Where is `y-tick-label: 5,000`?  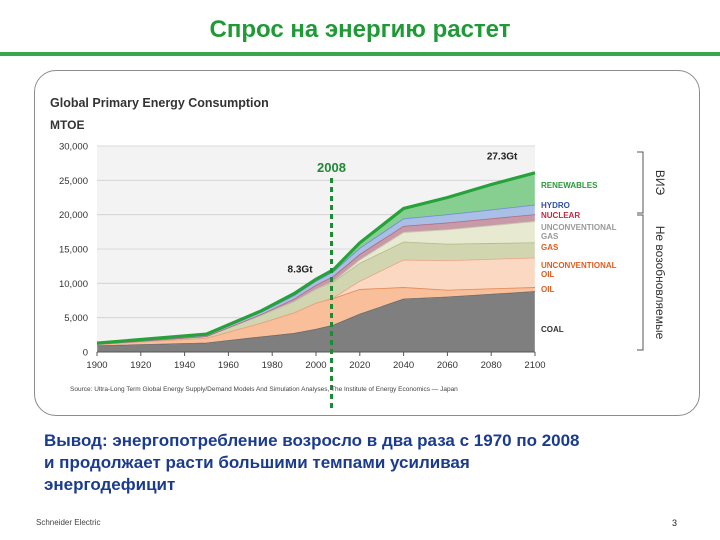
y-tick-label: 5,000 is located at coordinates (76, 318).